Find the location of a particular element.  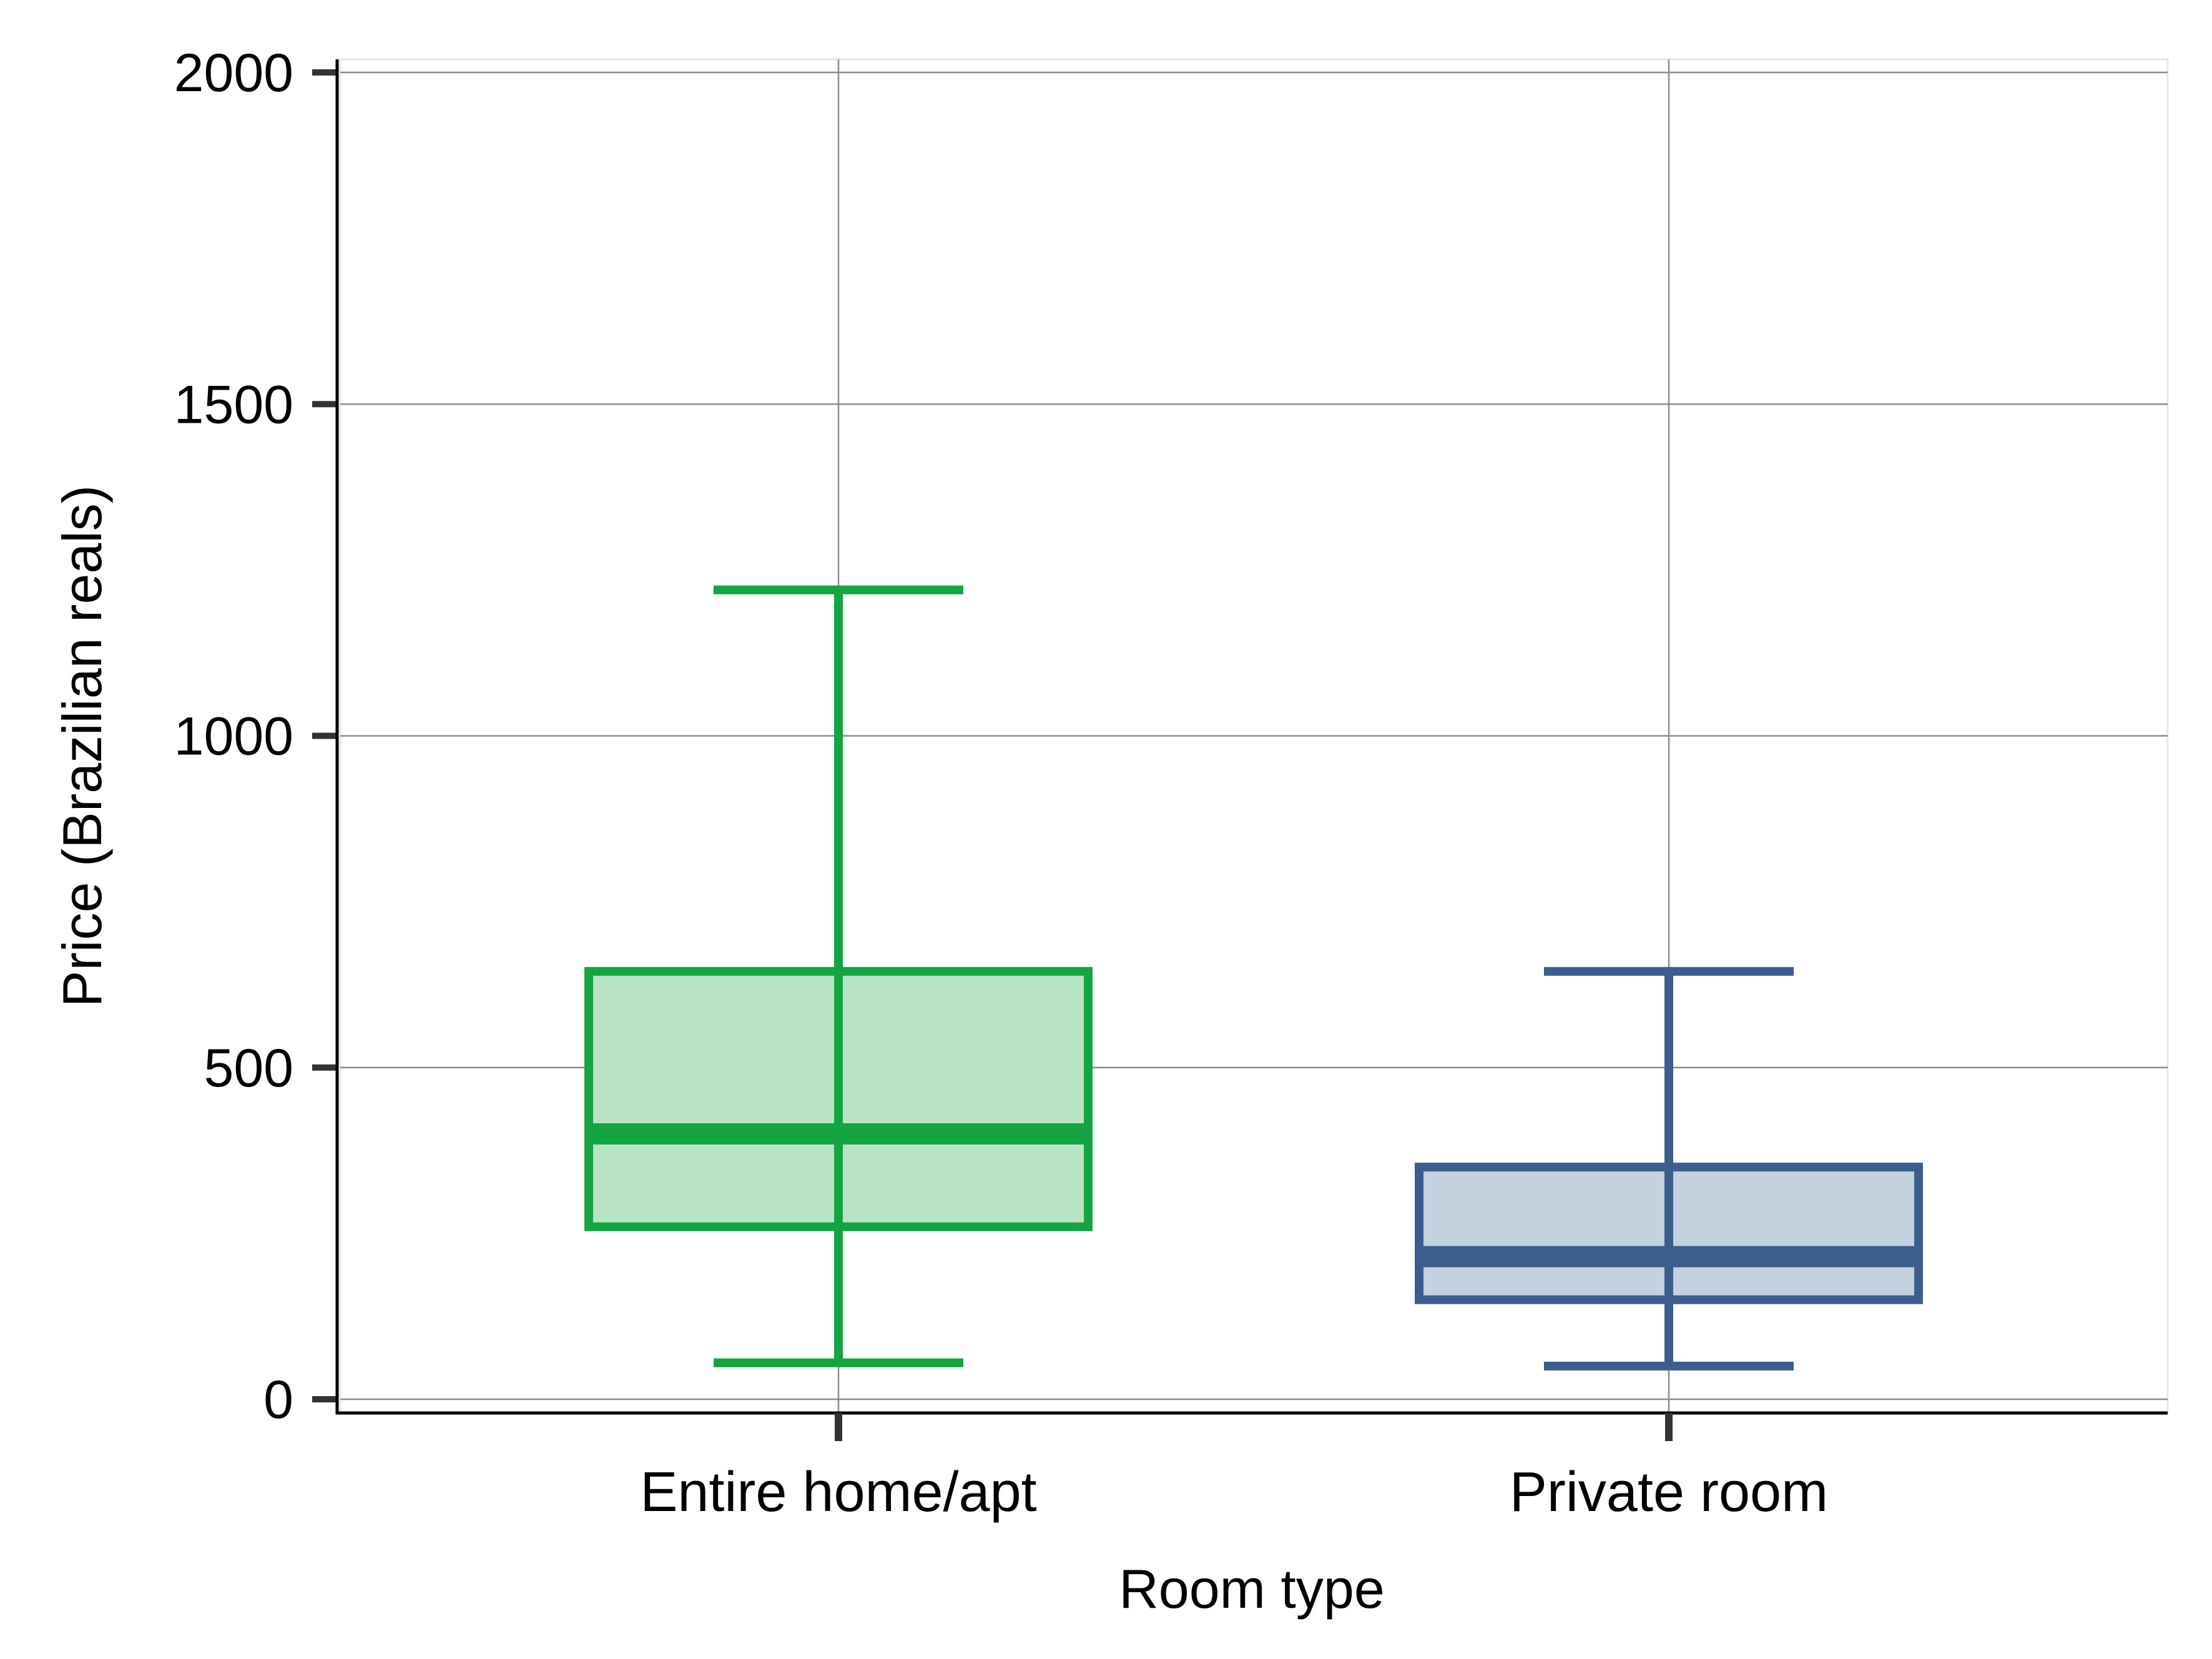

y-tick-label-500: 500 is located at coordinates (249, 1068).